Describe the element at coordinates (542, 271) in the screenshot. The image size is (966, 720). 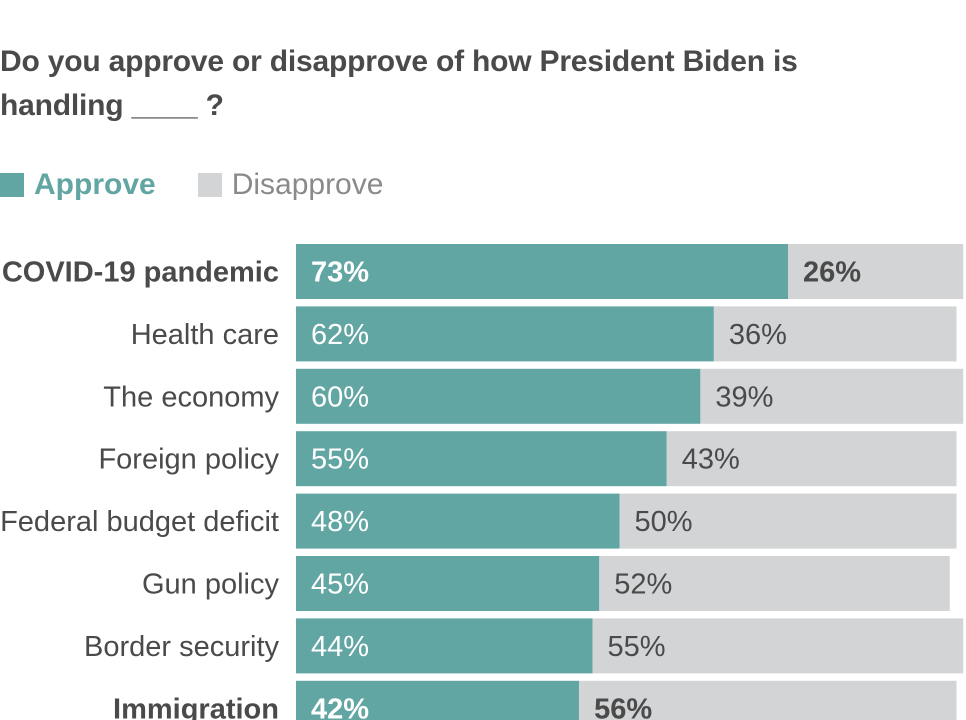
I see `bar-approve-covid-19-pandemic` at that location.